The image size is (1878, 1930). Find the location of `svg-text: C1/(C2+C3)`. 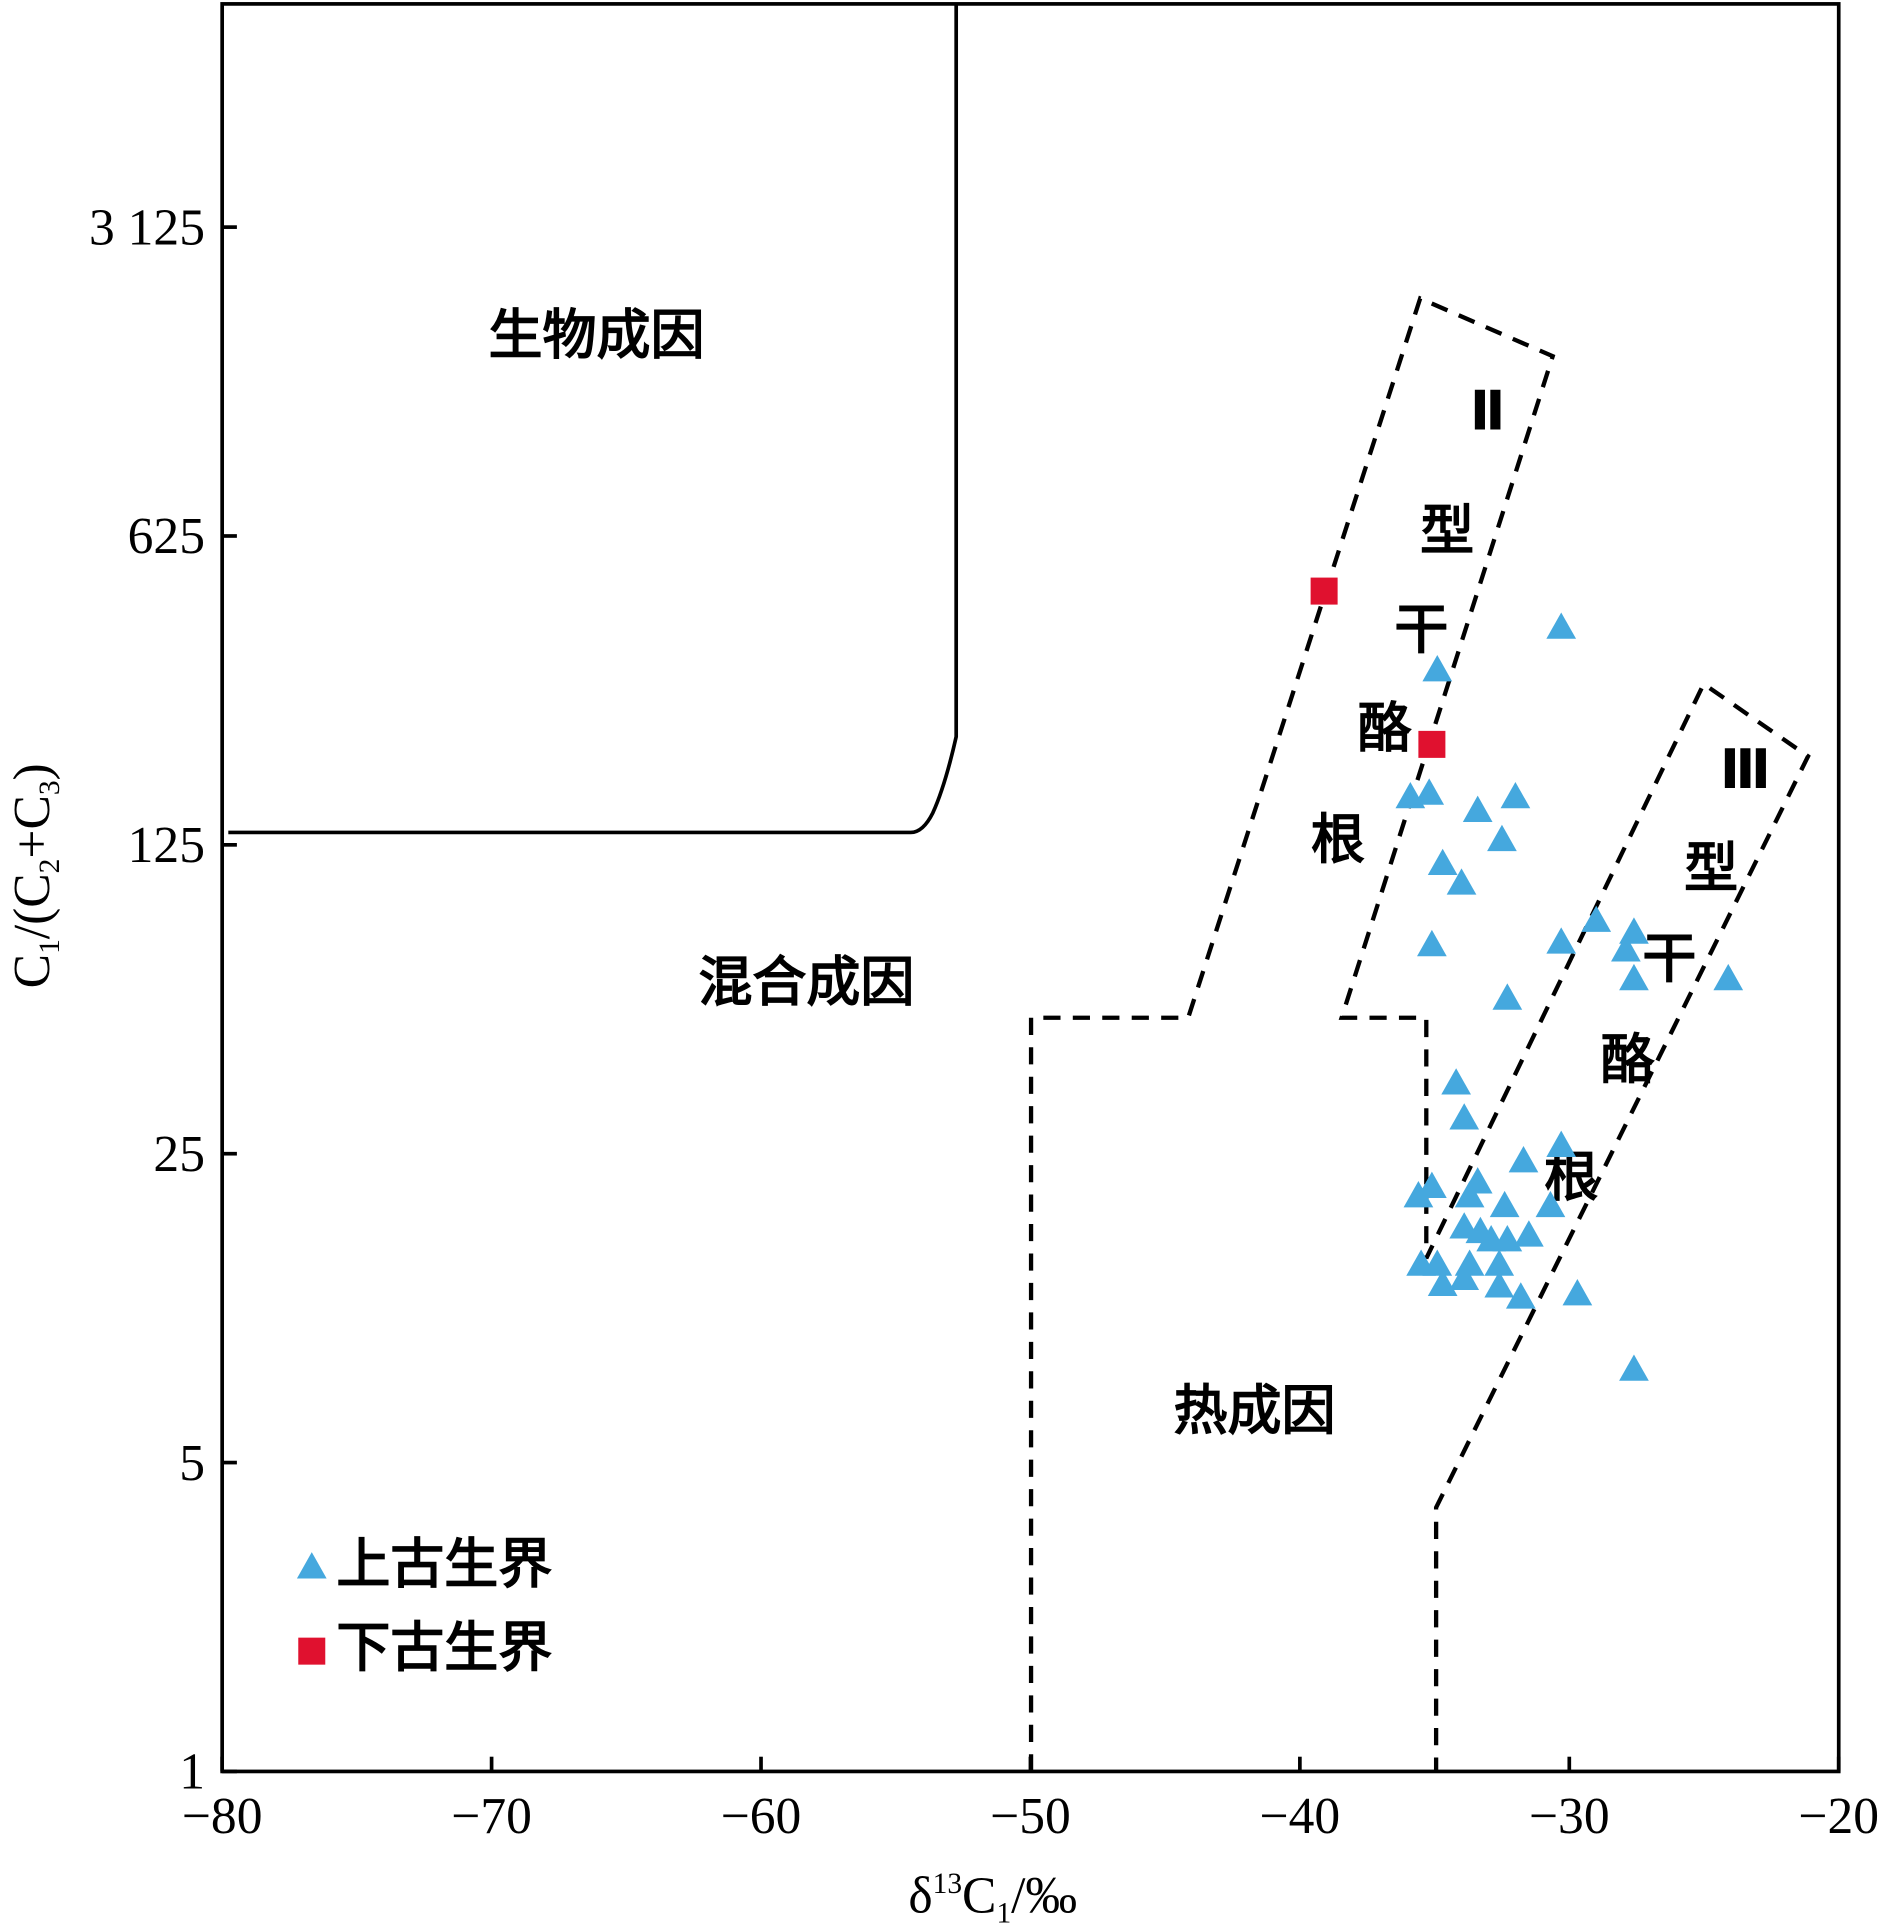

svg-text: C1/(C2+C3) is located at coordinates (35, 875).